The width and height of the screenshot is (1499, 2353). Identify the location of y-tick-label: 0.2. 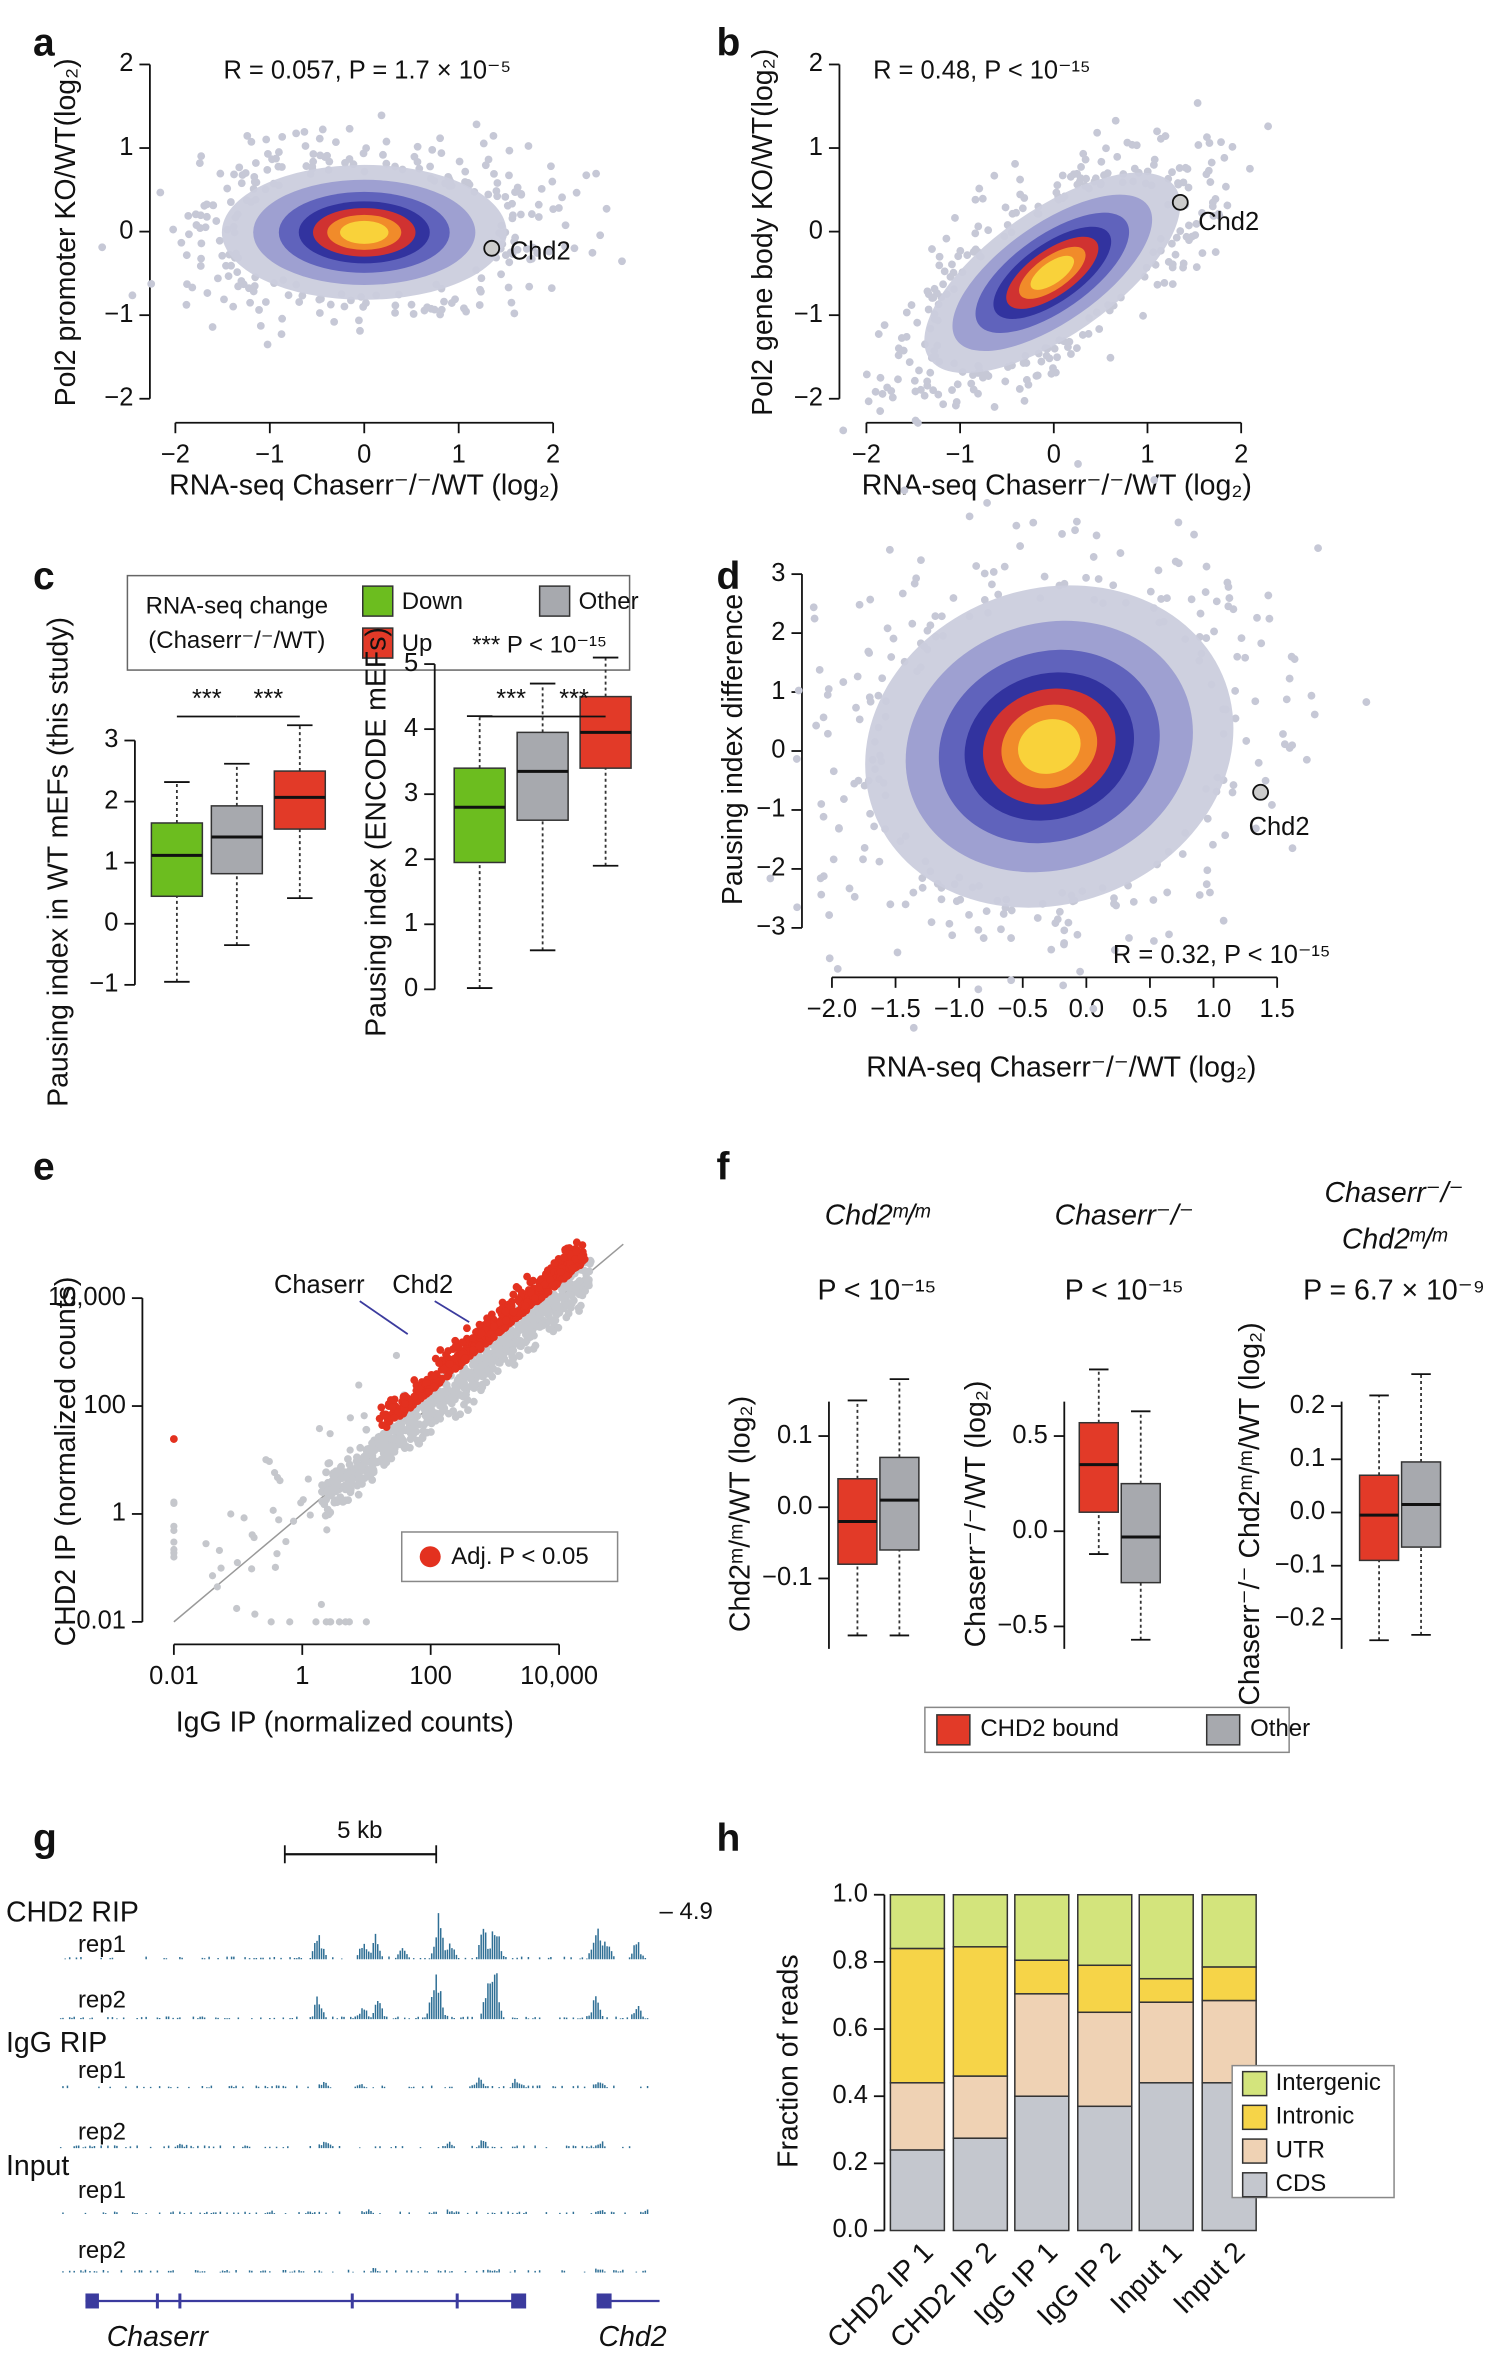
(1307, 1405).